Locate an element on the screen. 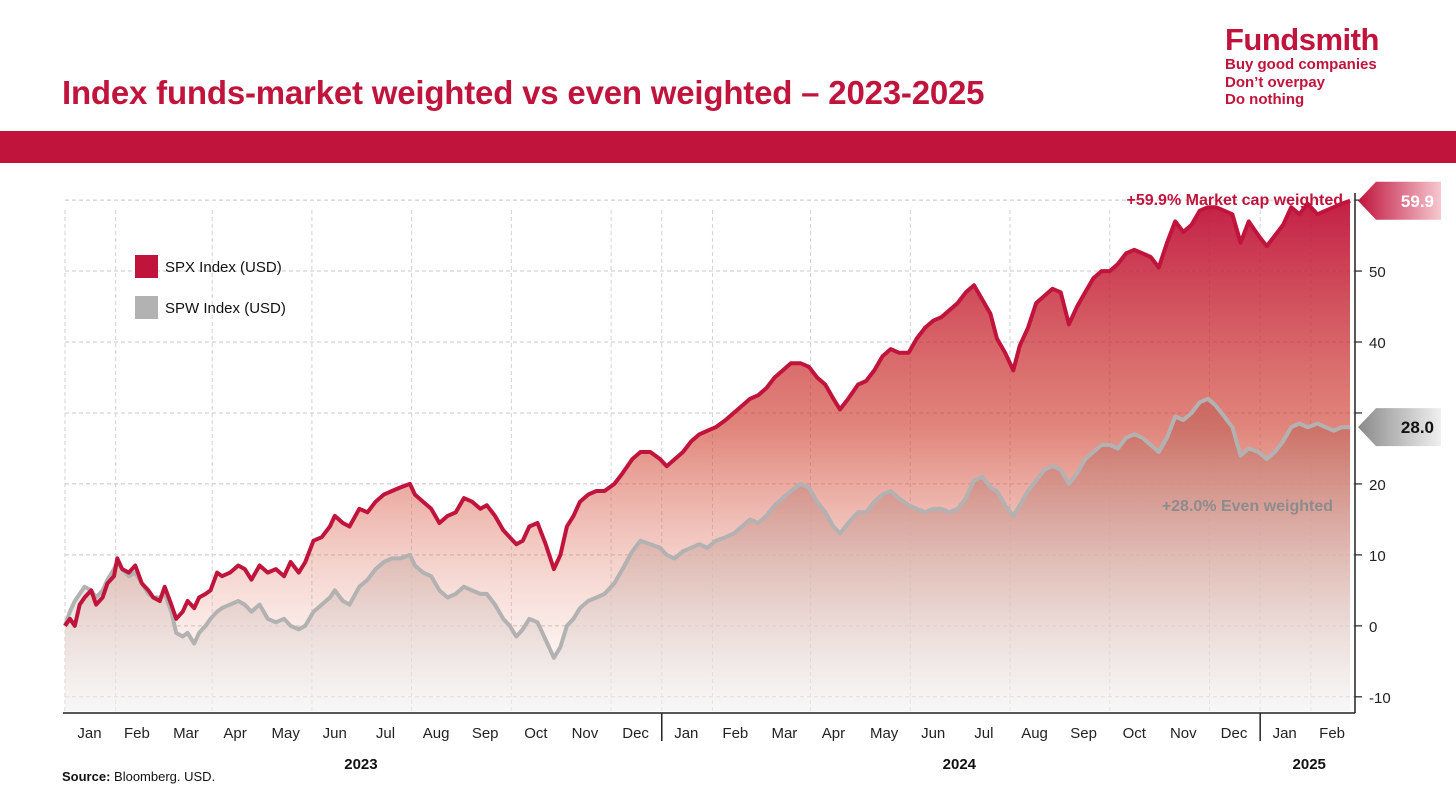 The image size is (1456, 789). spw-annotation: +28.0% Even weighted is located at coordinates (1247, 506).